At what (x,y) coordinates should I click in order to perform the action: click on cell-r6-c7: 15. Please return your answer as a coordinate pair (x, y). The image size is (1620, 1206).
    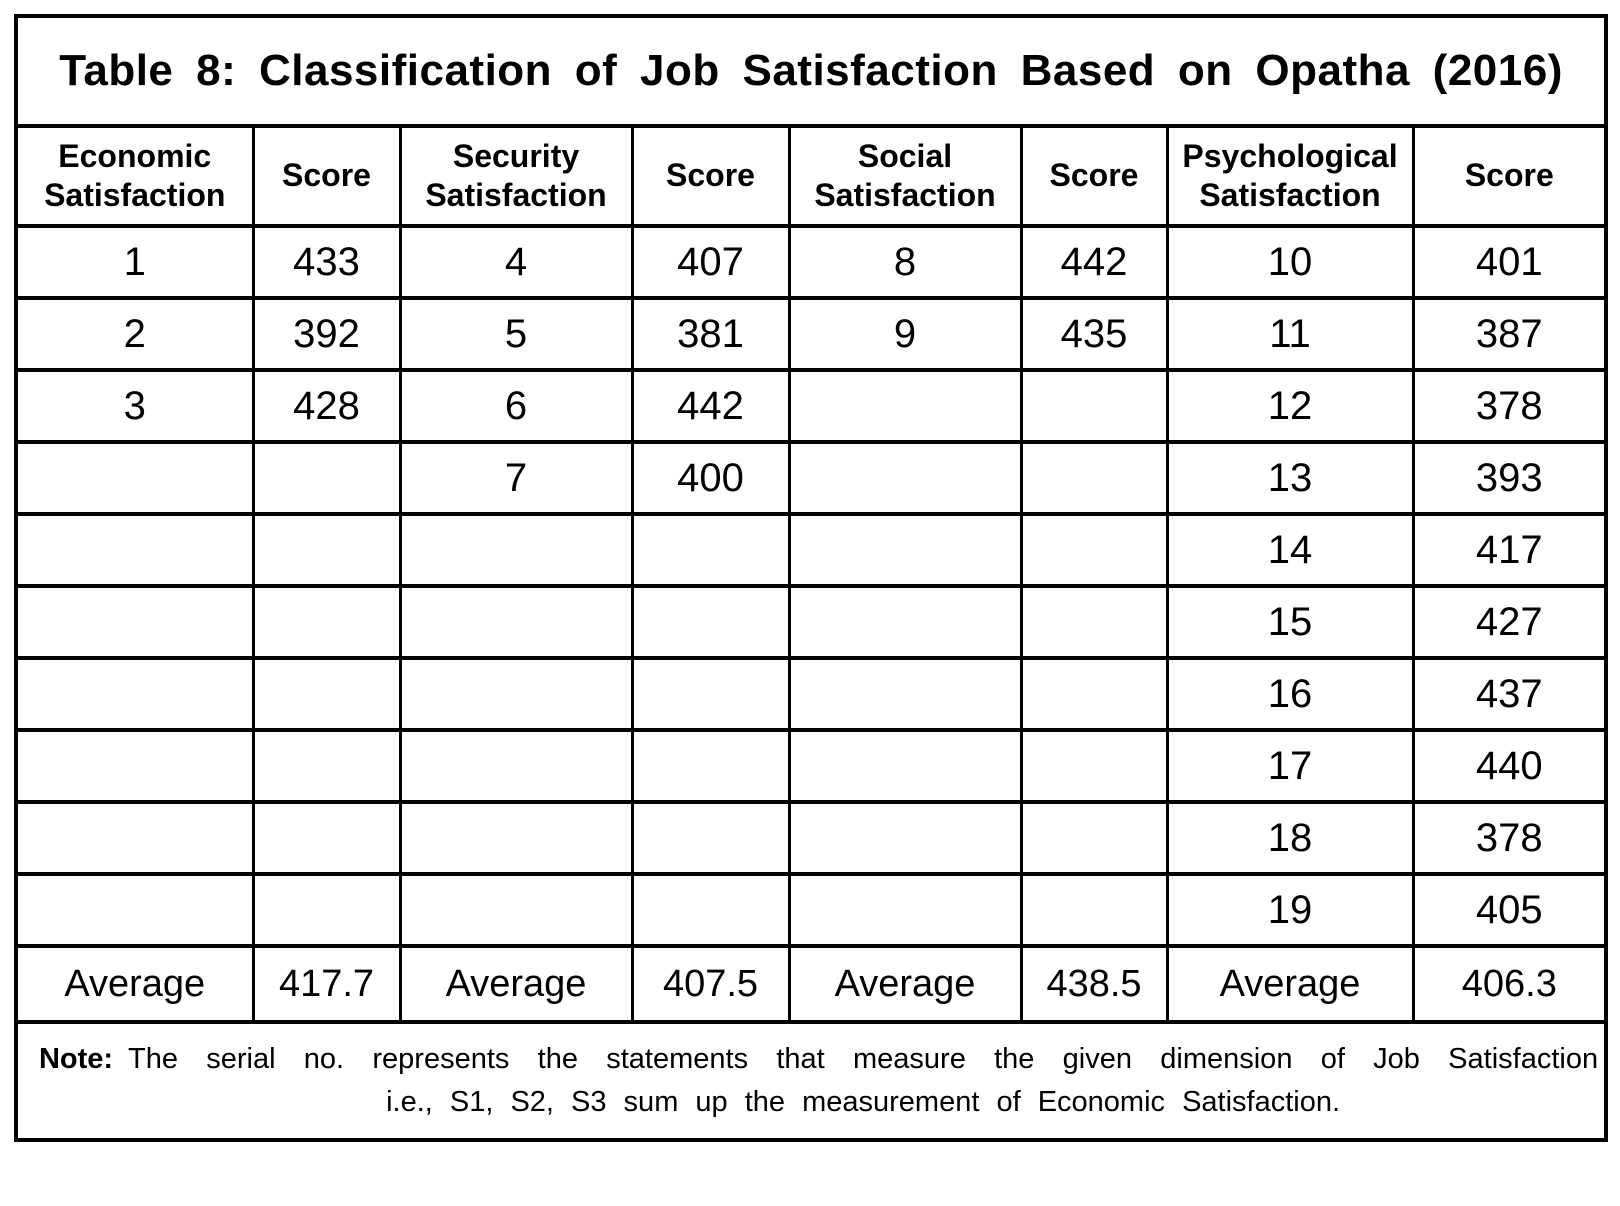
    Looking at the image, I should click on (1290, 622).